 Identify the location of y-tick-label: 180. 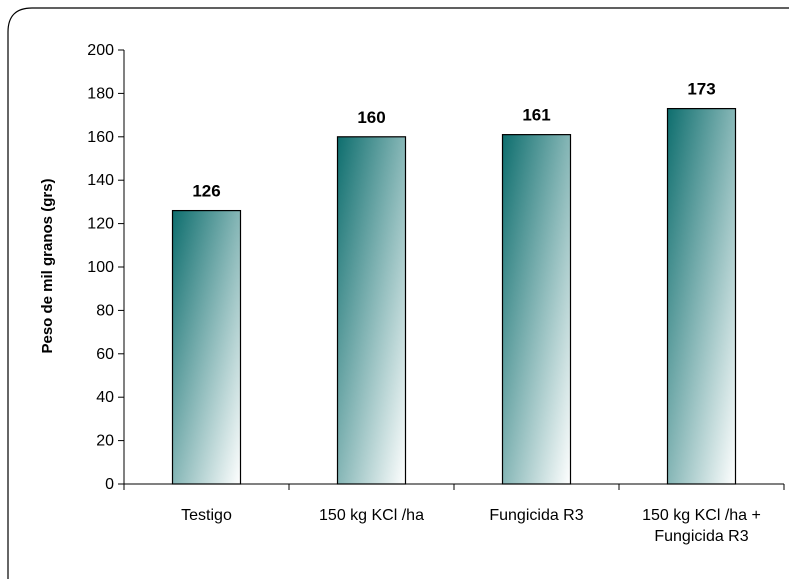
(100, 93).